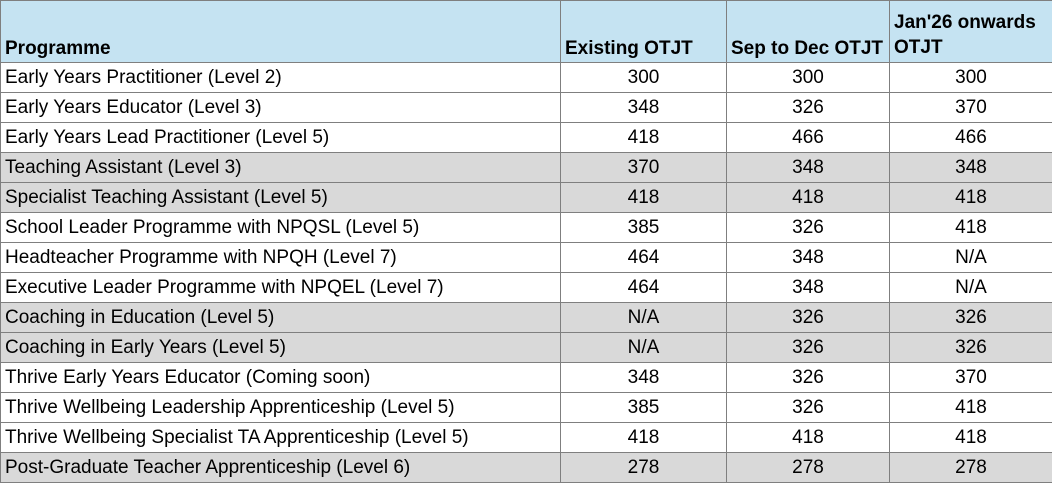  I want to click on table-row: Teaching Assistant (Level 3) 370 348 348, so click(526, 167).